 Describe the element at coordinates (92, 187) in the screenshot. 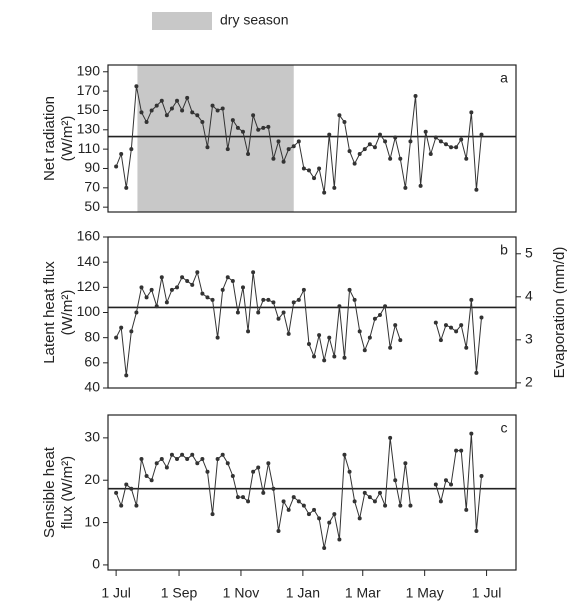

I see `y-tick-label: 70` at that location.